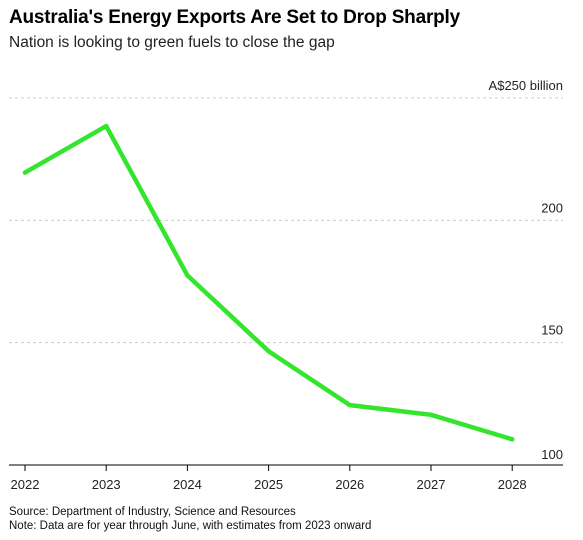 This screenshot has height=540, width=583. I want to click on x-tick-label-2023: 2023, so click(106, 484).